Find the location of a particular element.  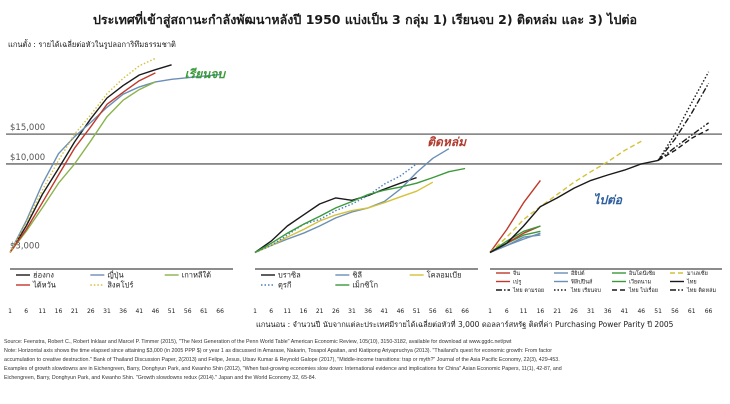

legend-label: มาเลเซีย is located at coordinates (697, 273).